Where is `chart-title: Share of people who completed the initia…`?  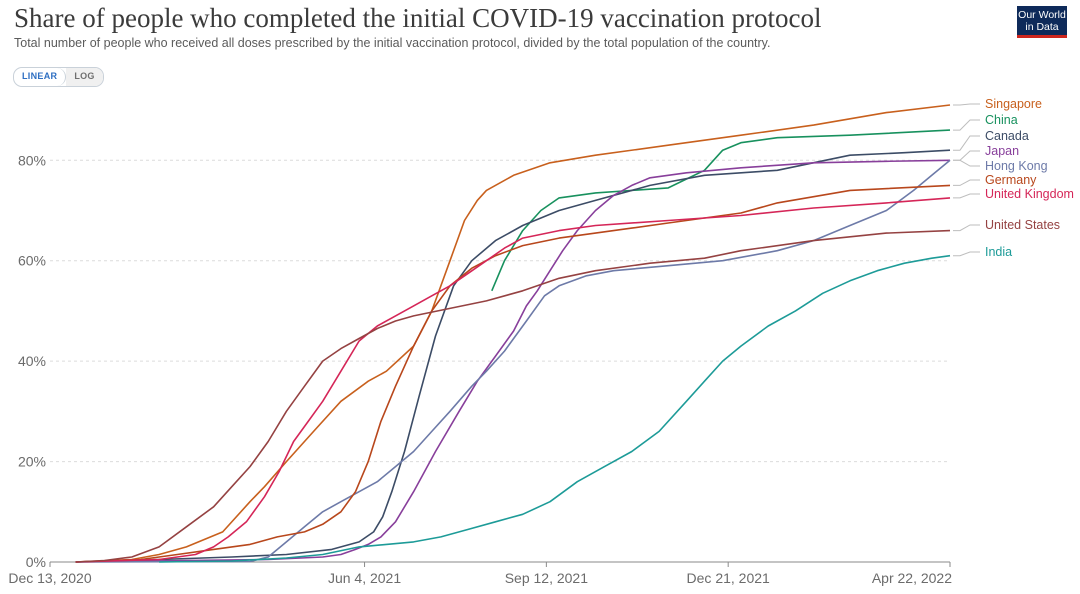
chart-title: Share of people who completed the initia… is located at coordinates (418, 18).